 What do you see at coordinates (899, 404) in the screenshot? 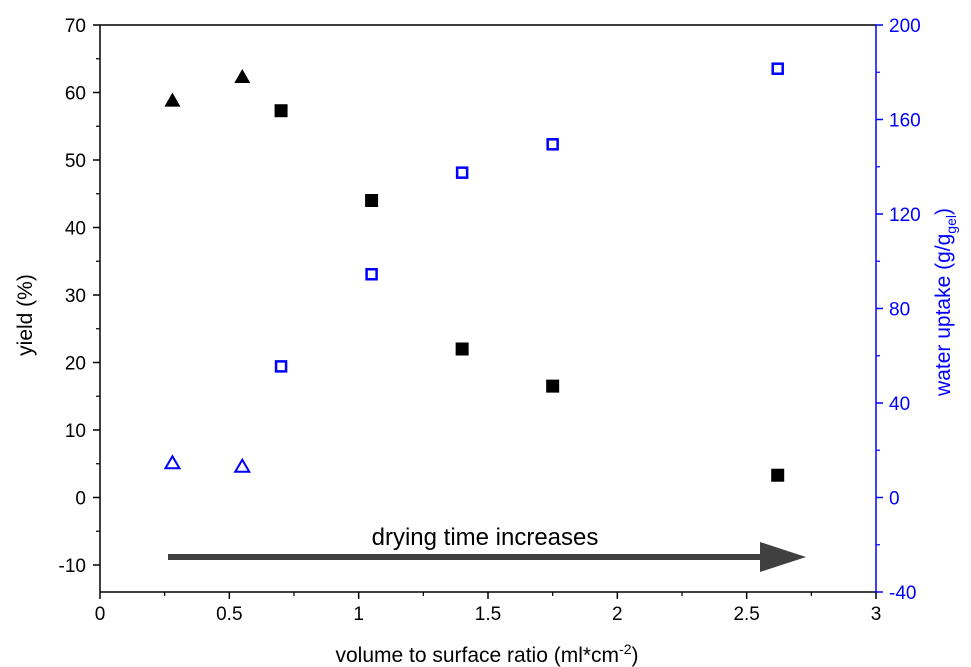
I see `y2-tick-label: 40` at bounding box center [899, 404].